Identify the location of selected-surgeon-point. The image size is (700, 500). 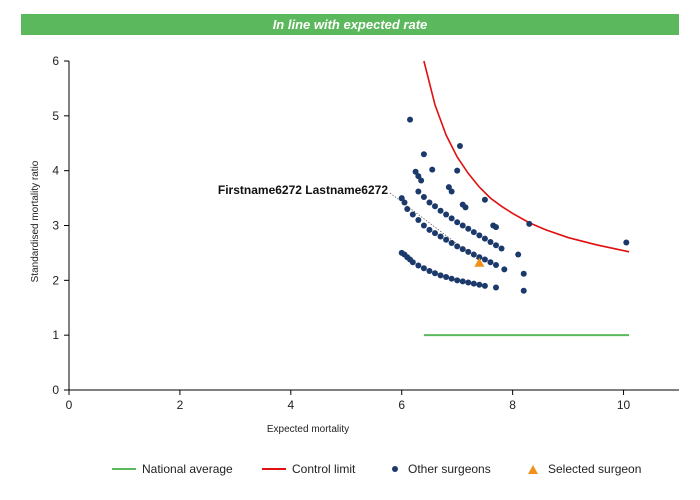
(479, 262).